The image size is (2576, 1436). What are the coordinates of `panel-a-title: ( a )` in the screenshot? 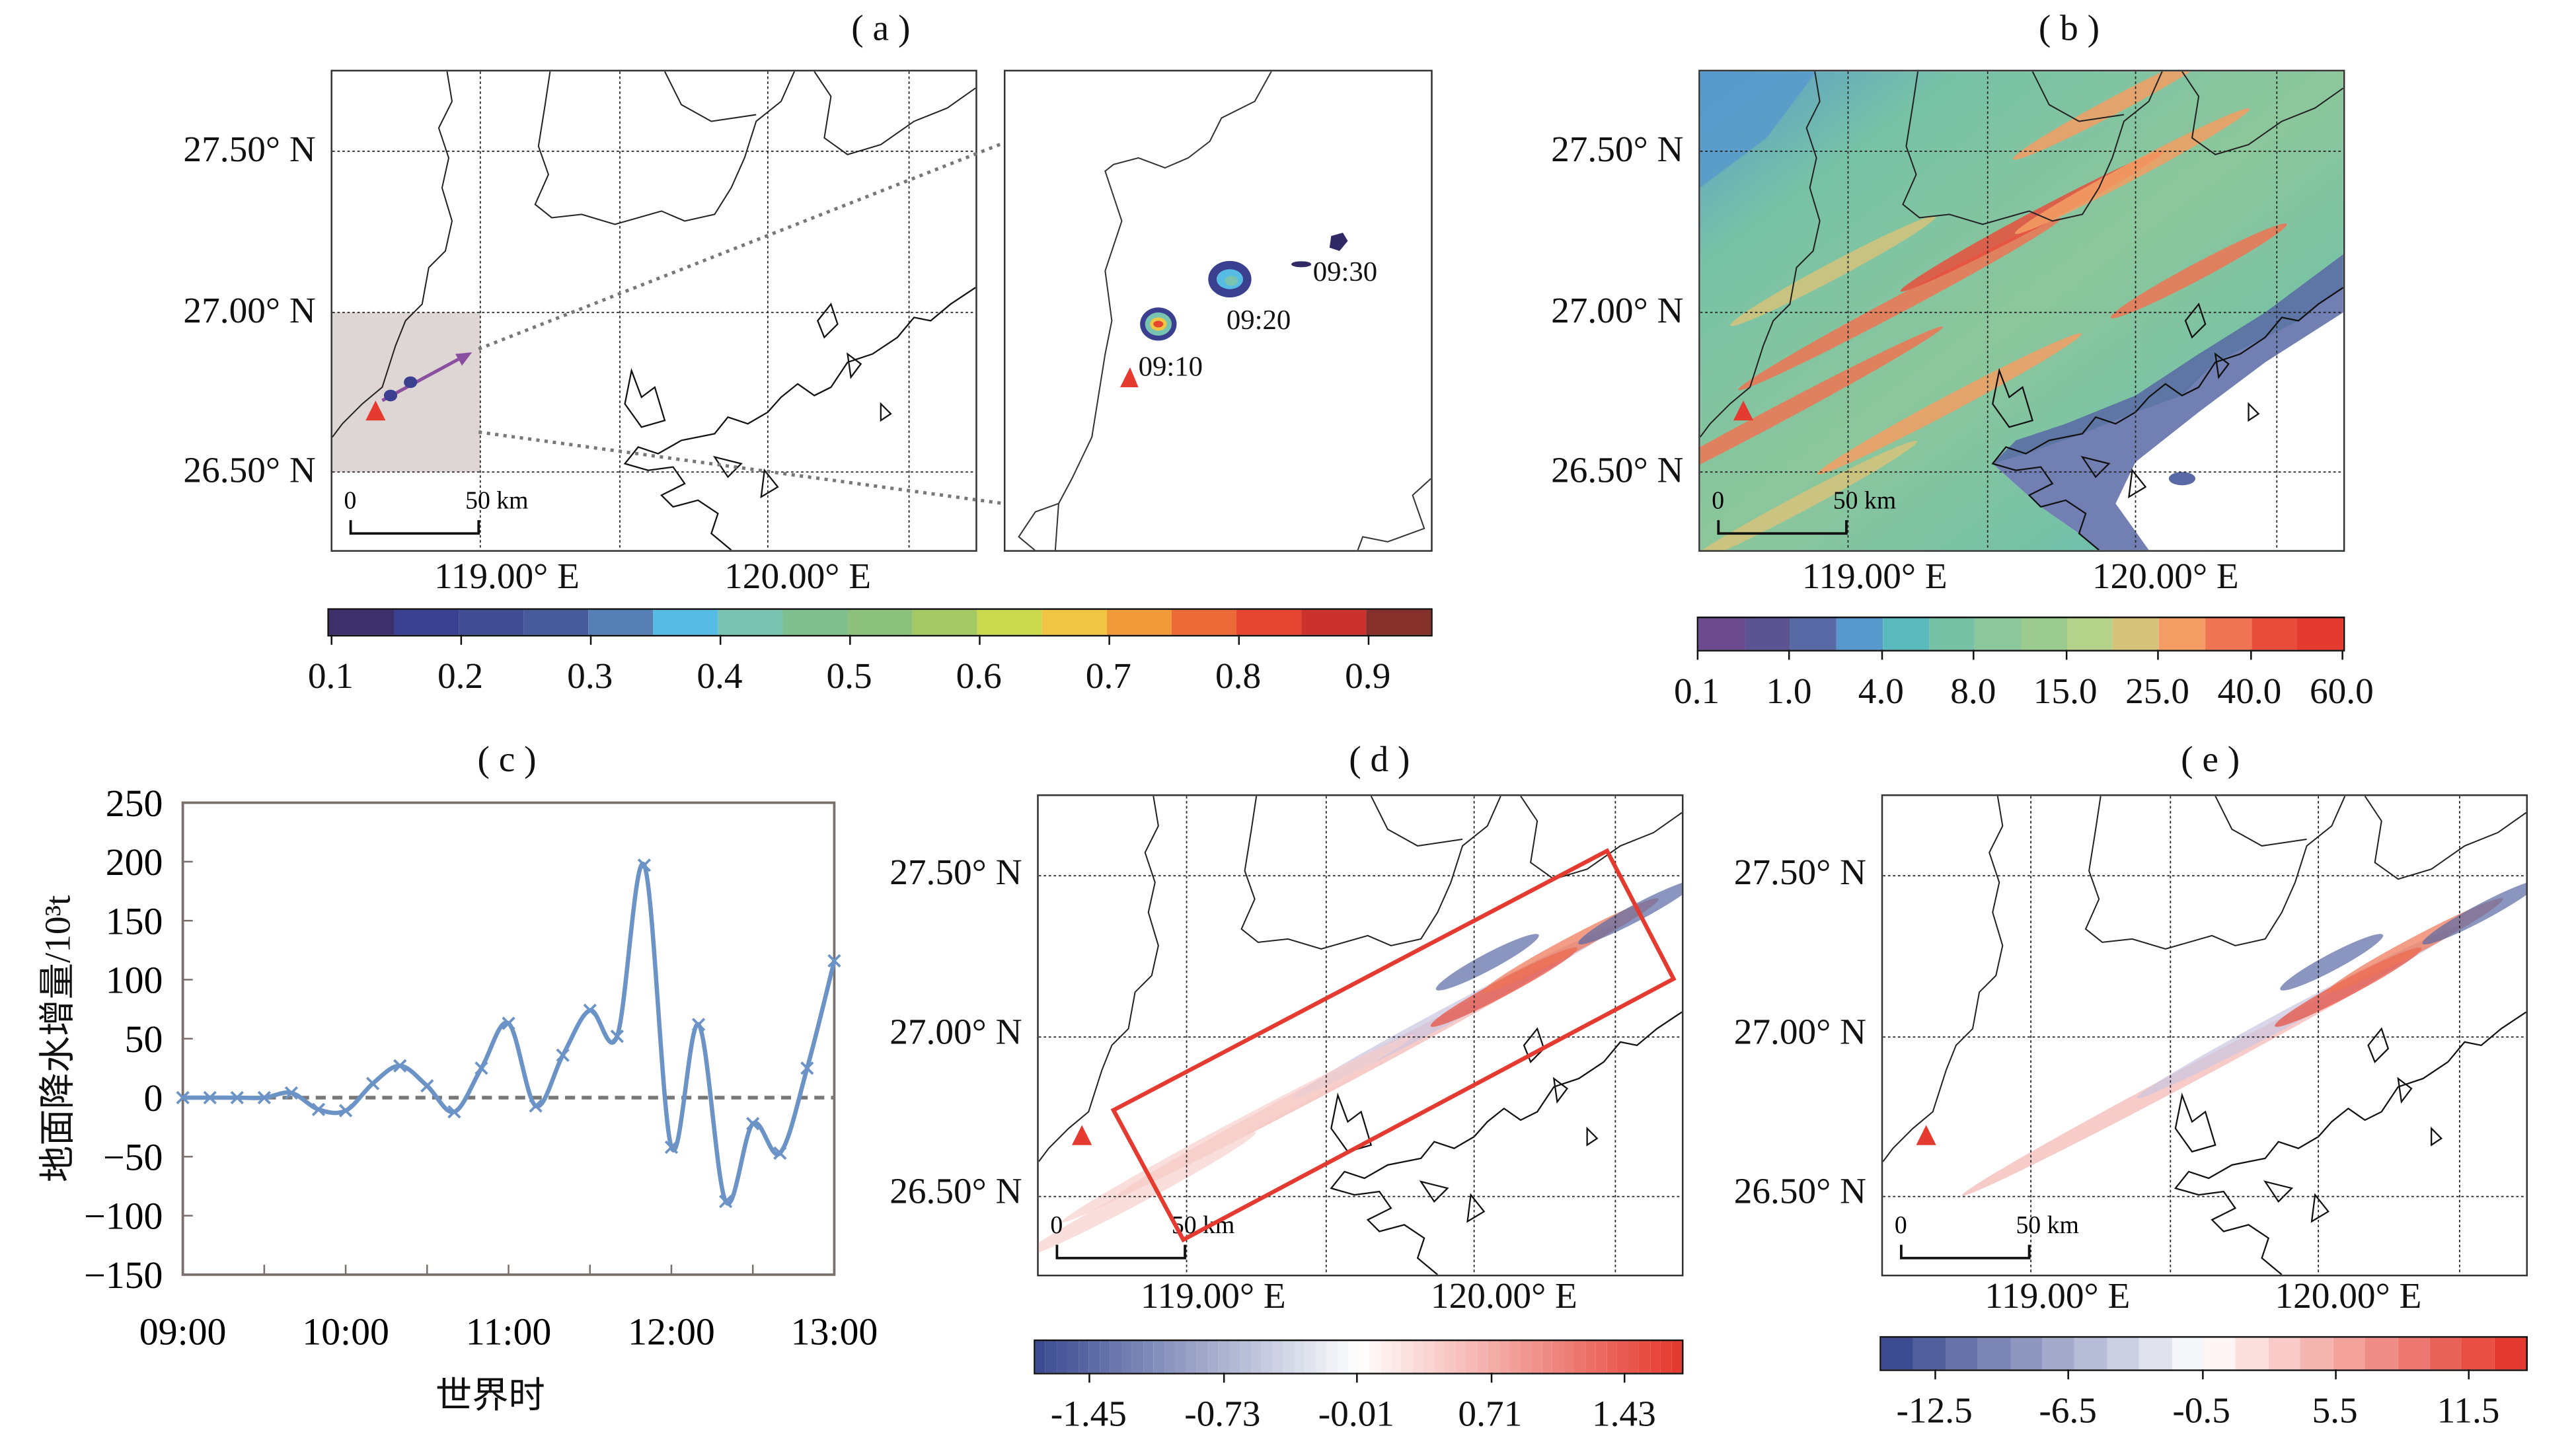 It's located at (881, 27).